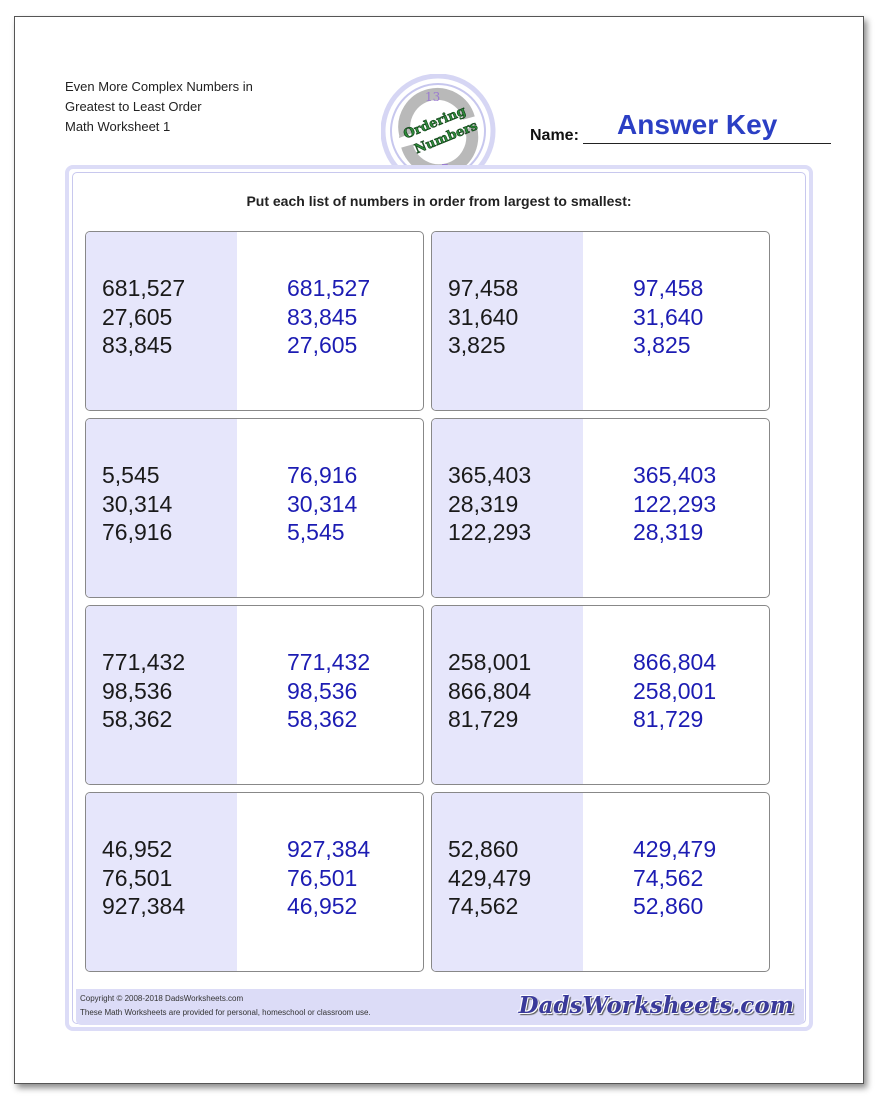 This screenshot has height=1100, width=880. I want to click on given-number: 927,384, so click(144, 906).